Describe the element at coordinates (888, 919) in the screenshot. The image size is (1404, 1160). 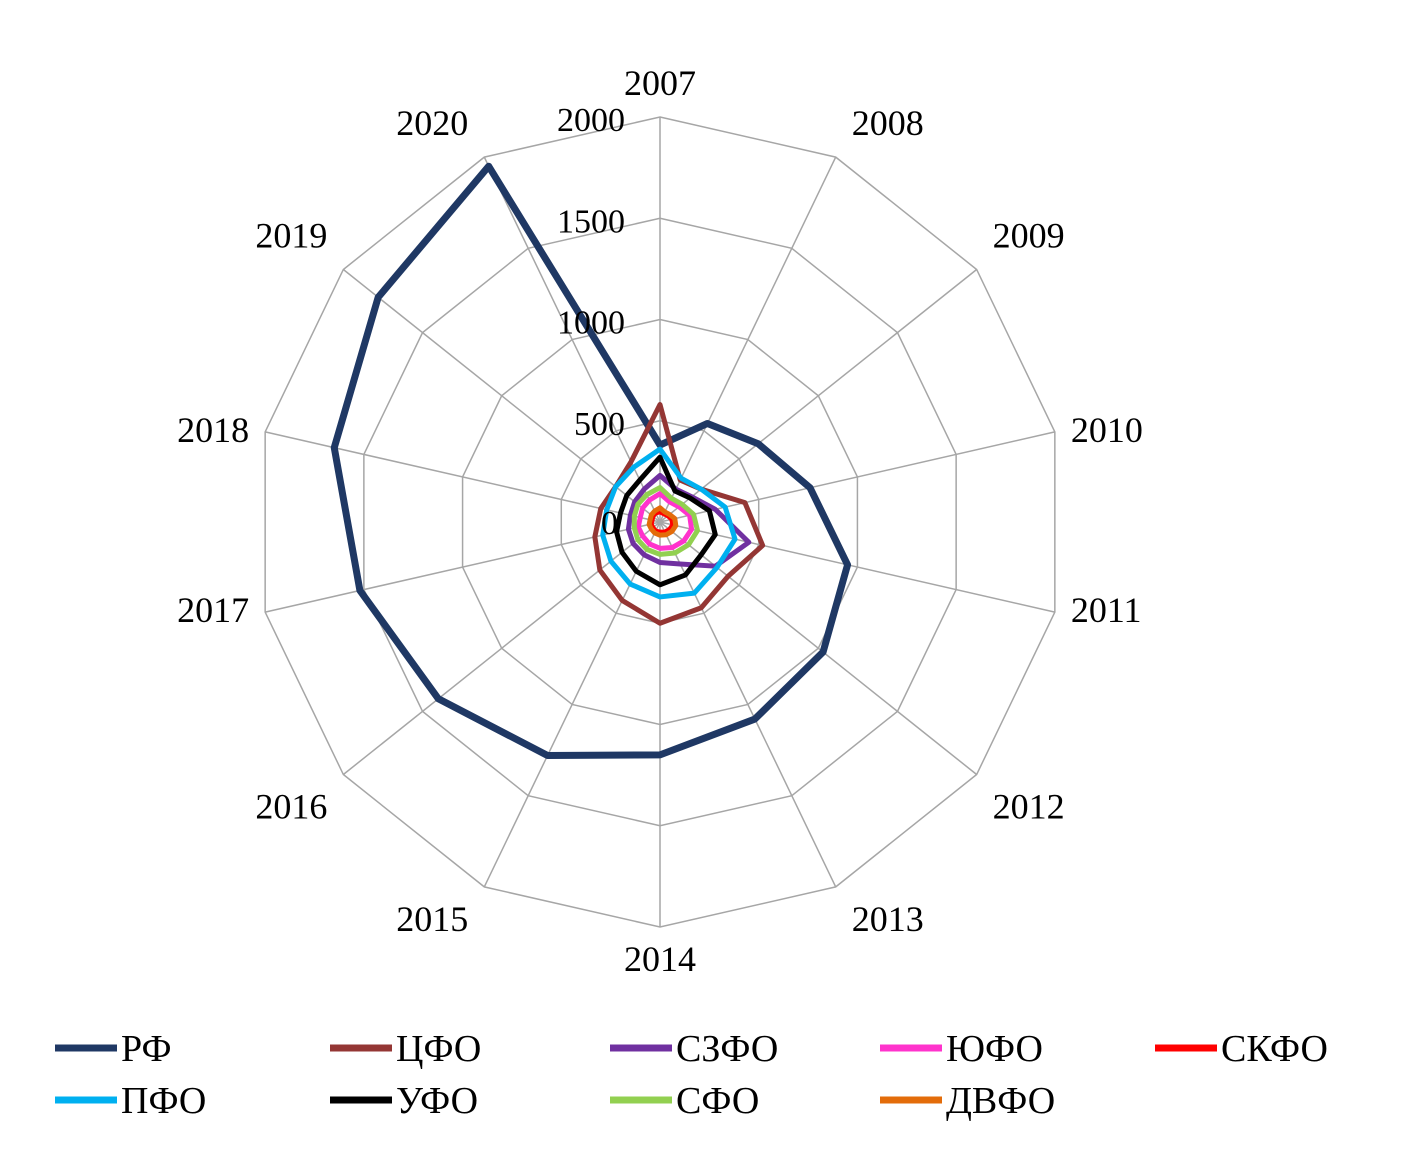
I see `category-label: 2013` at that location.